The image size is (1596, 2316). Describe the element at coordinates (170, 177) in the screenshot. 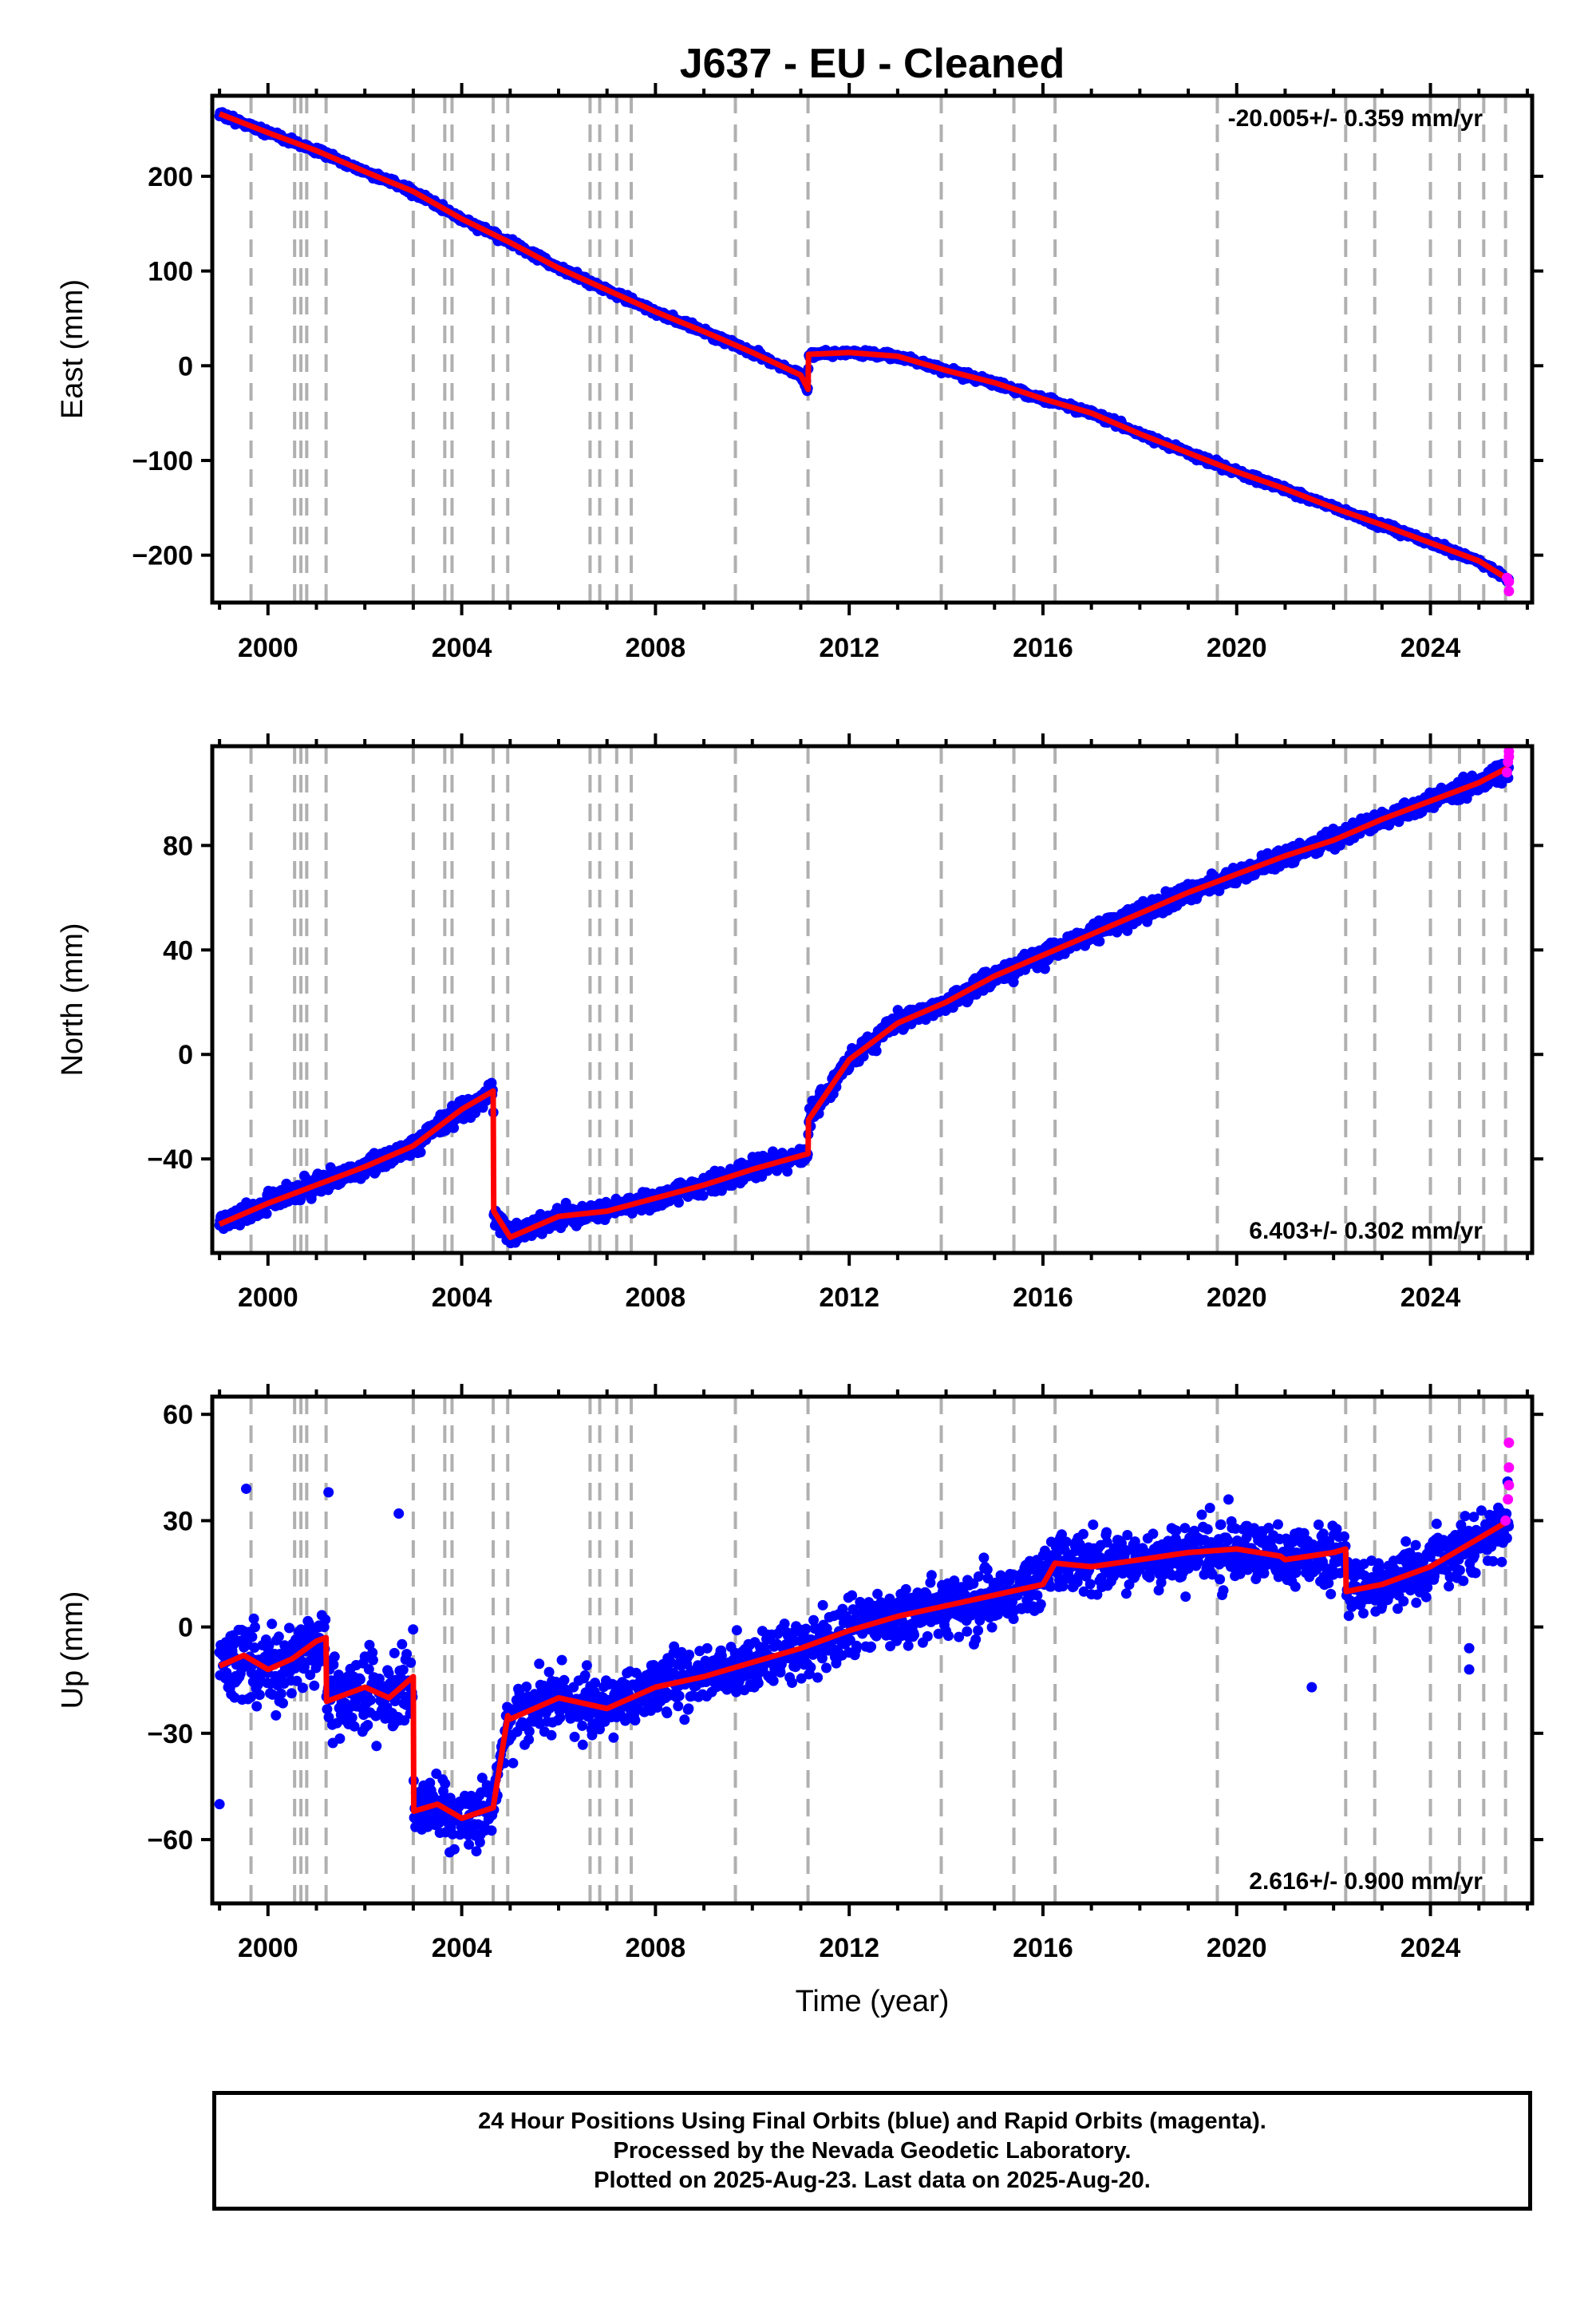

I see `y-tick-label: 200` at that location.